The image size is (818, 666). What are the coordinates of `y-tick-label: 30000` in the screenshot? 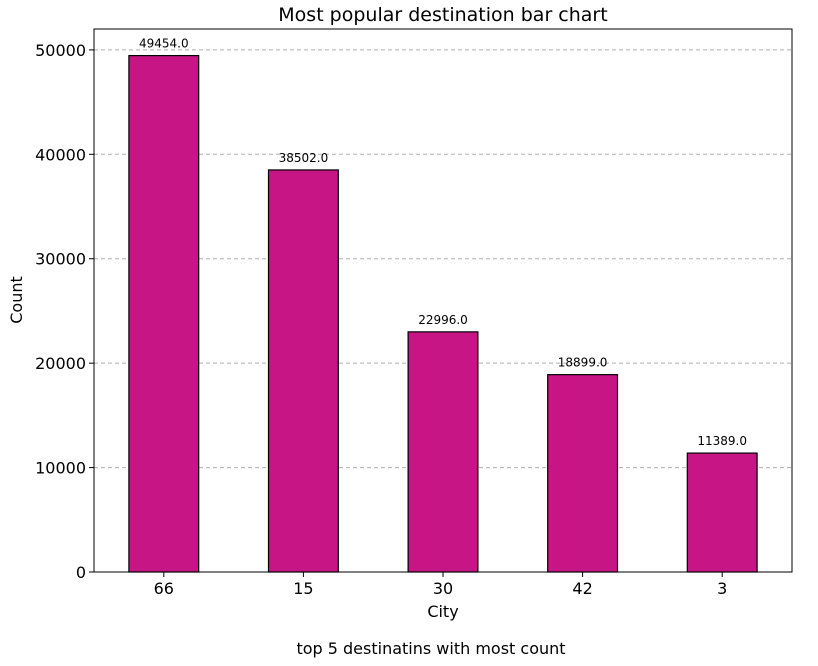 It's located at (60, 259).